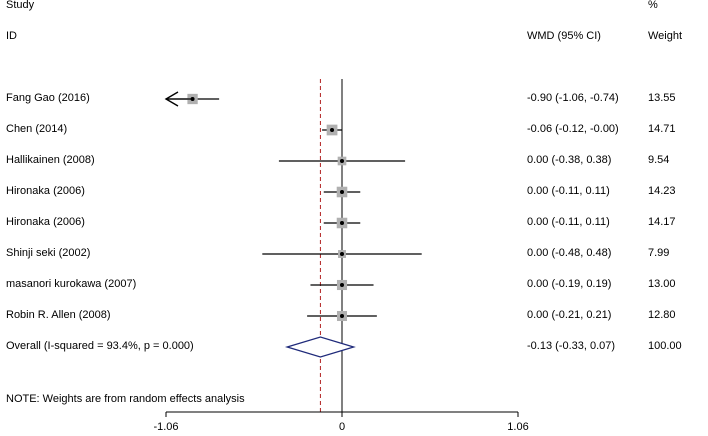  Describe the element at coordinates (659, 253) in the screenshot. I see `study-weight: 7.99` at that location.